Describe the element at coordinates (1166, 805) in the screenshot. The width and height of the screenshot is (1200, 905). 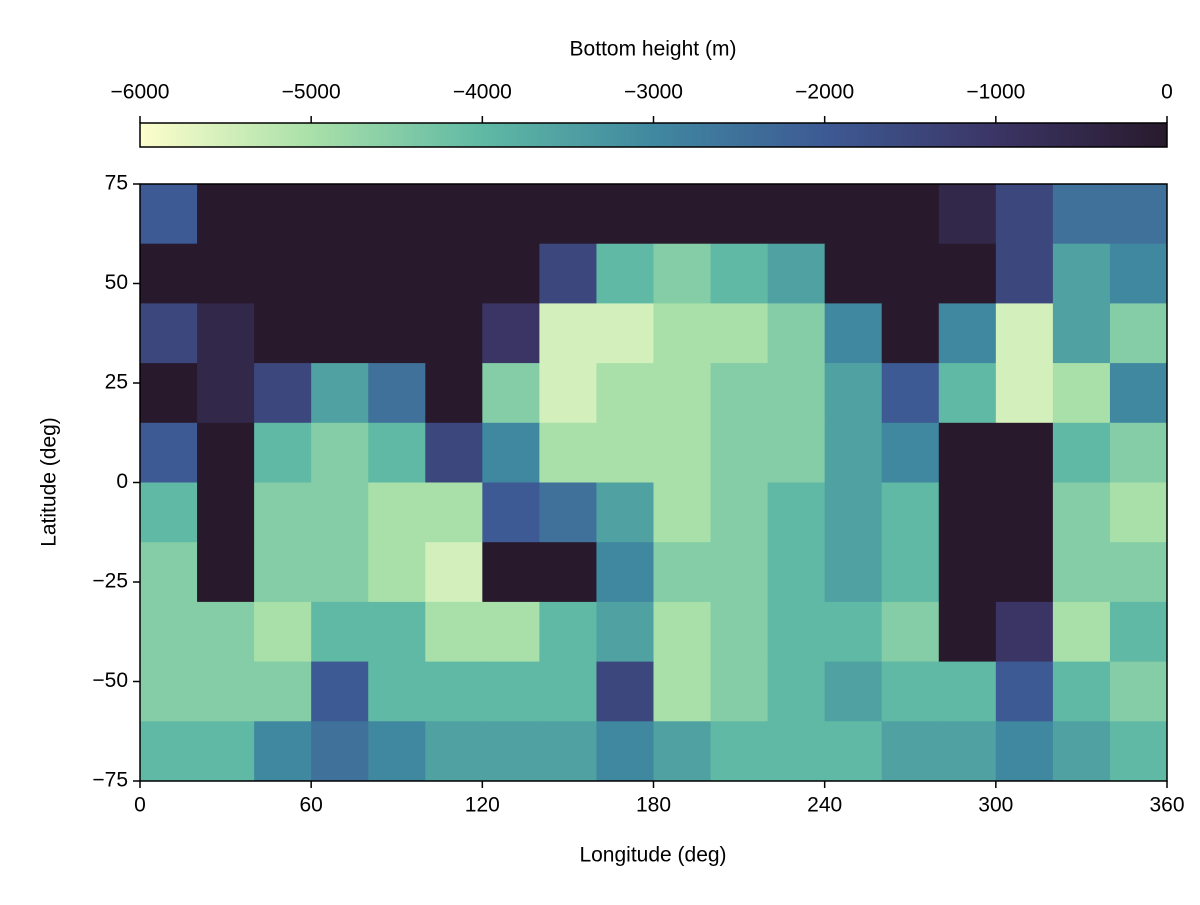
I see `x-tick-label: 360` at that location.